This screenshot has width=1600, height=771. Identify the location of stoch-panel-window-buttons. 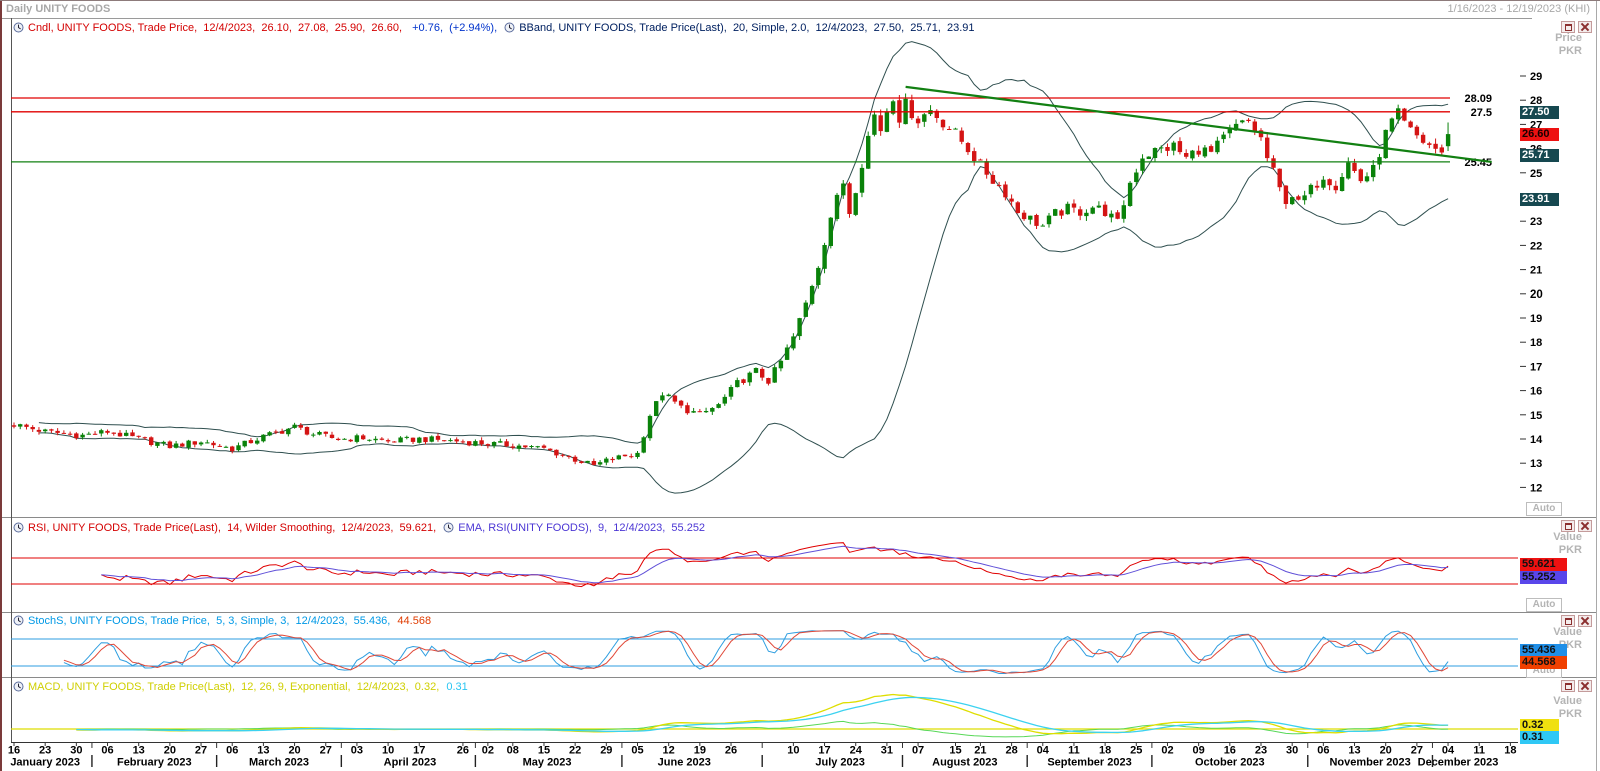
(1576, 621).